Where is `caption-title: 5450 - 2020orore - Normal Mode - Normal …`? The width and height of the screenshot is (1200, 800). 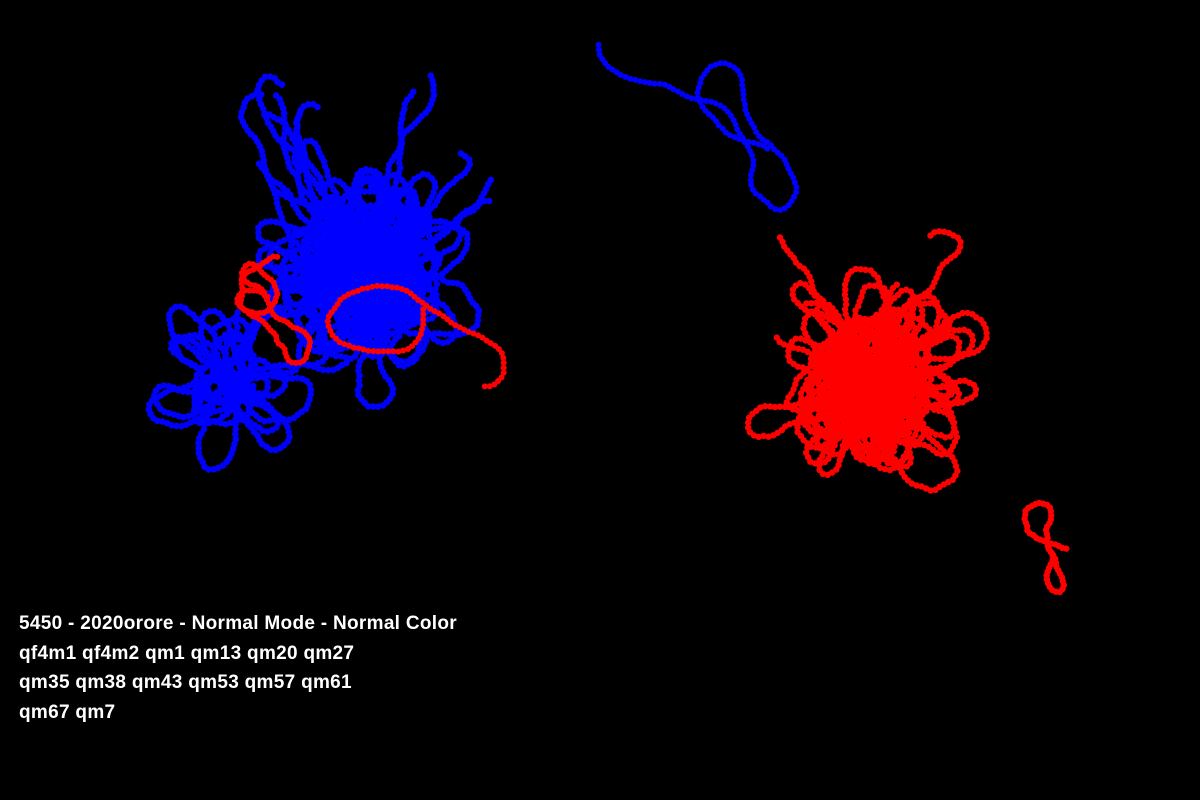 caption-title: 5450 - 2020orore - Normal Mode - Normal … is located at coordinates (238, 623).